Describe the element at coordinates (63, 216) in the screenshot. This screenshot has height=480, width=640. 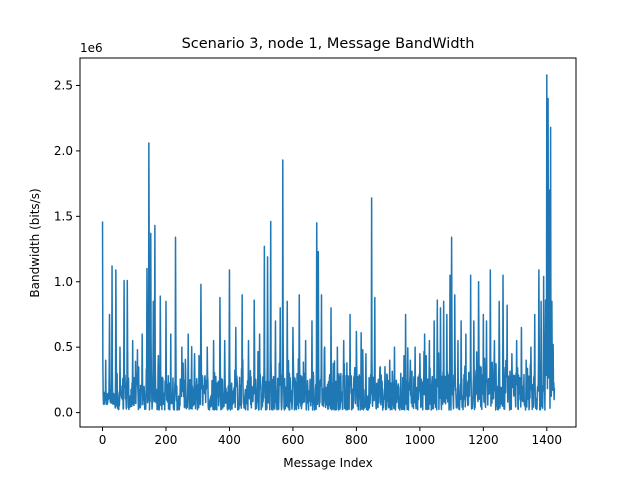
I see `y-tick-label: 1.5` at that location.